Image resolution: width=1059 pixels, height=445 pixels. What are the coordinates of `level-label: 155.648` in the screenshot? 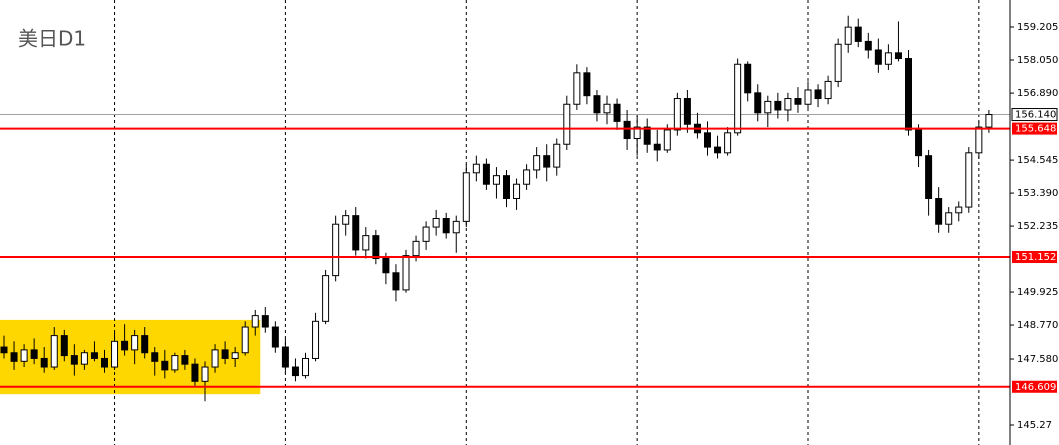 It's located at (1035, 129).